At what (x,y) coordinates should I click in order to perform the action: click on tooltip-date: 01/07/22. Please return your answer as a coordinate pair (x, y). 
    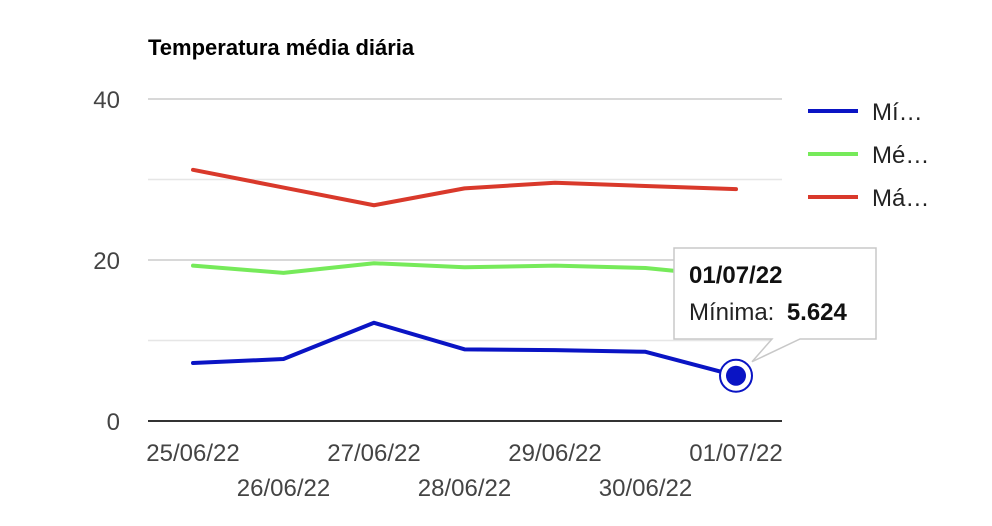
    Looking at the image, I should click on (735, 275).